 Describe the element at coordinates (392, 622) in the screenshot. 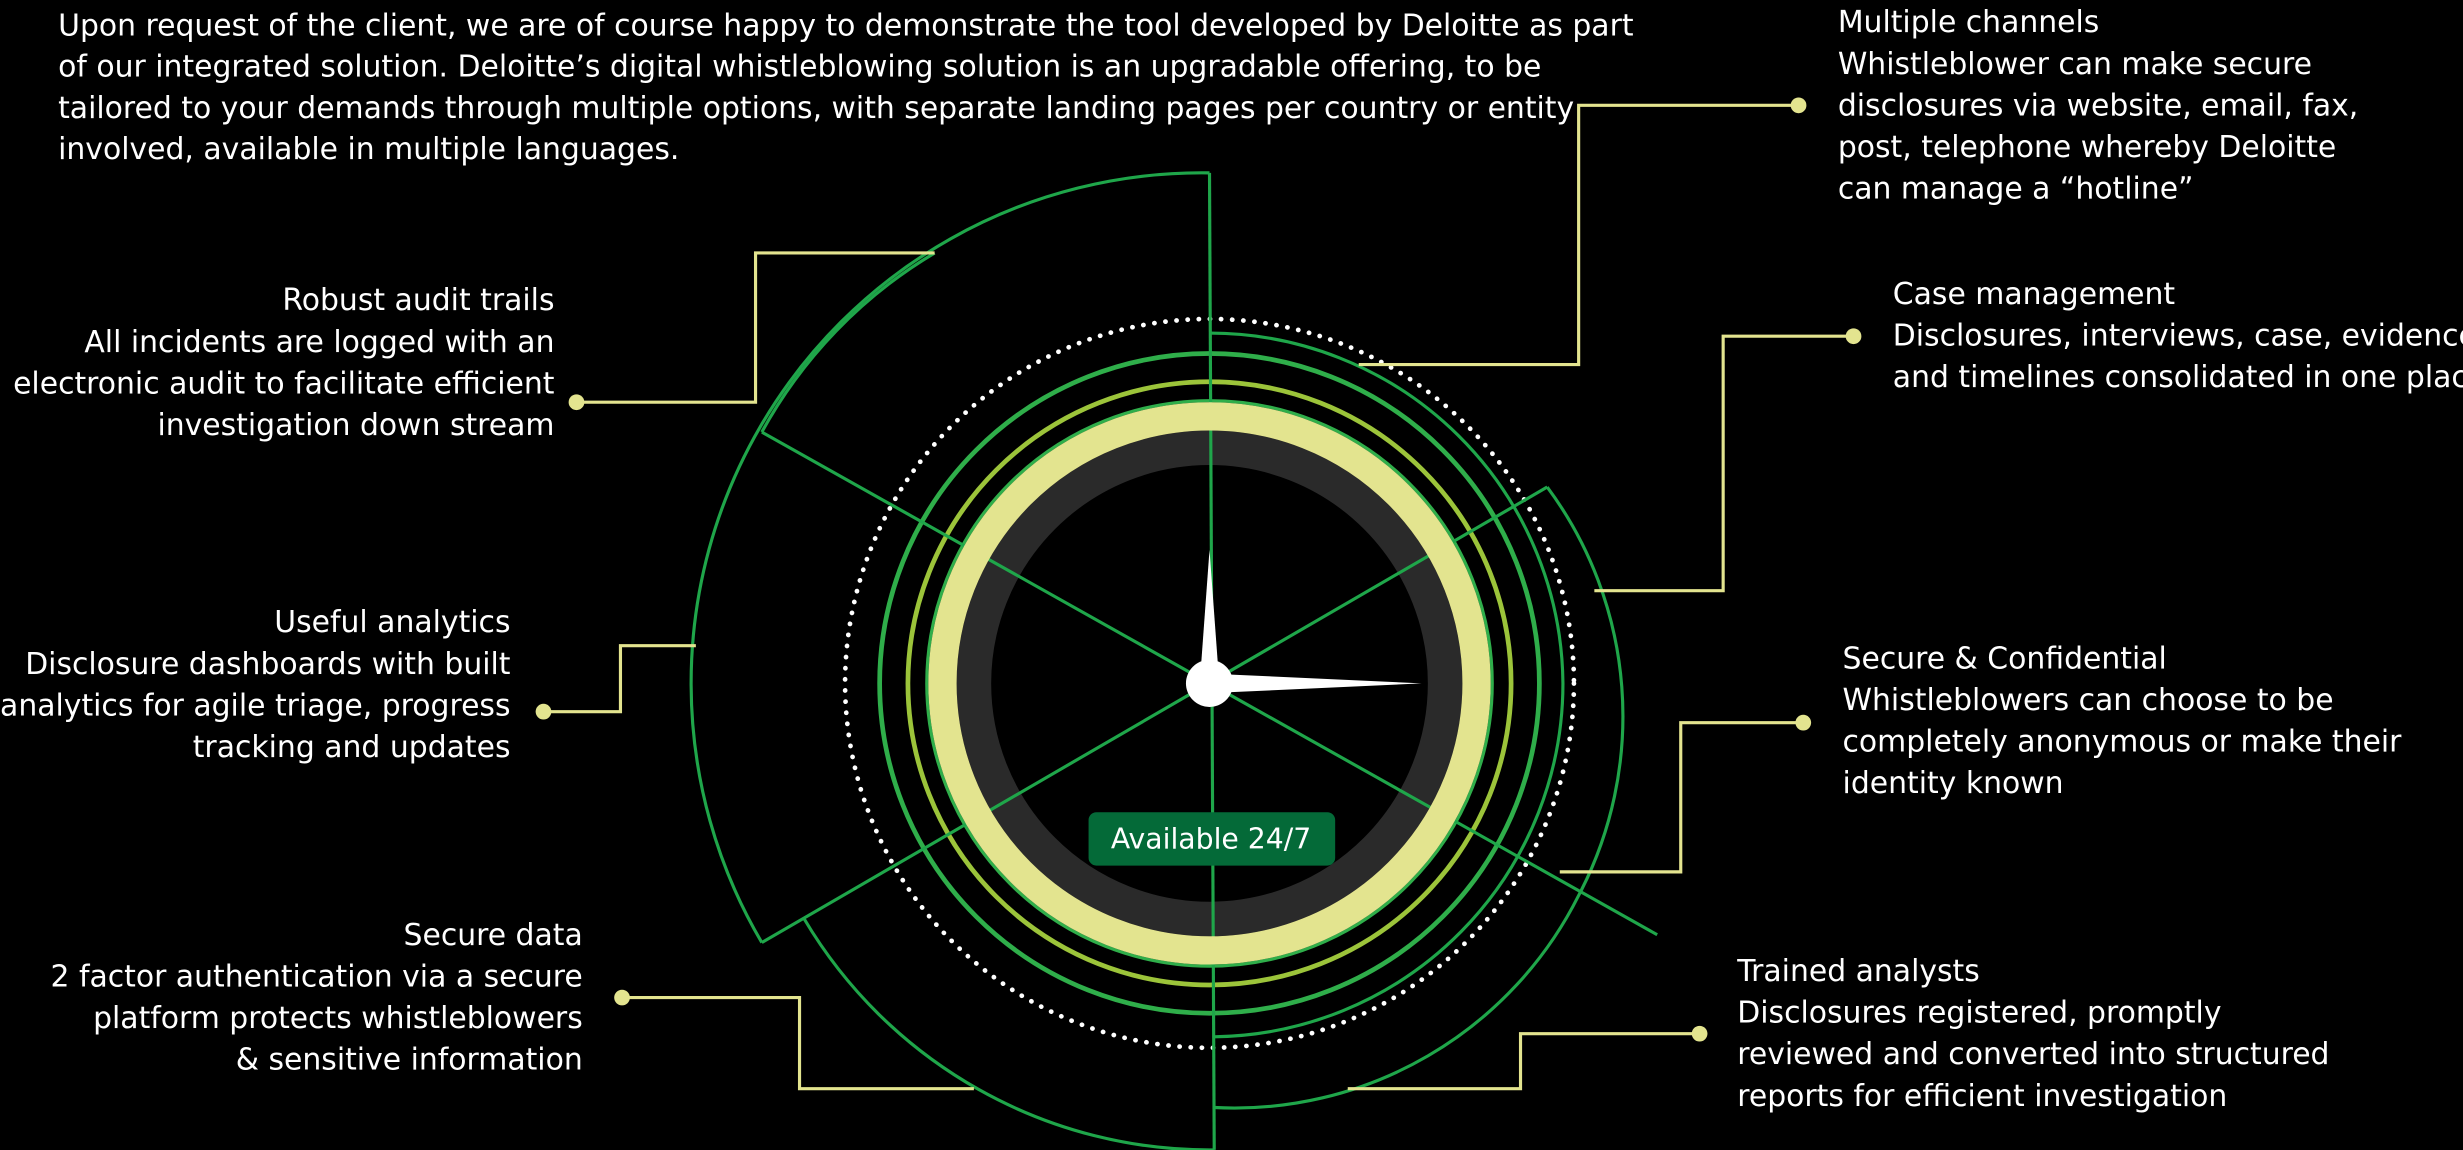

I see `feature-title: Useful analytics` at that location.